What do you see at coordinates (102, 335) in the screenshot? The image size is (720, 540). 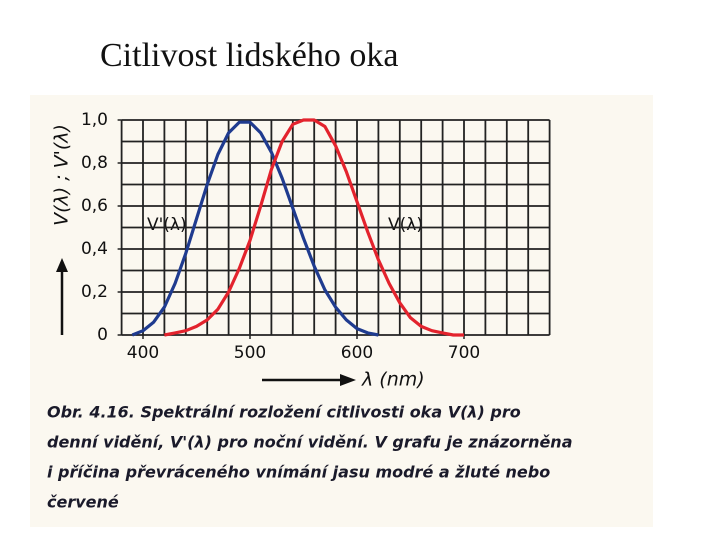 I see `y-tick-label: 0` at bounding box center [102, 335].